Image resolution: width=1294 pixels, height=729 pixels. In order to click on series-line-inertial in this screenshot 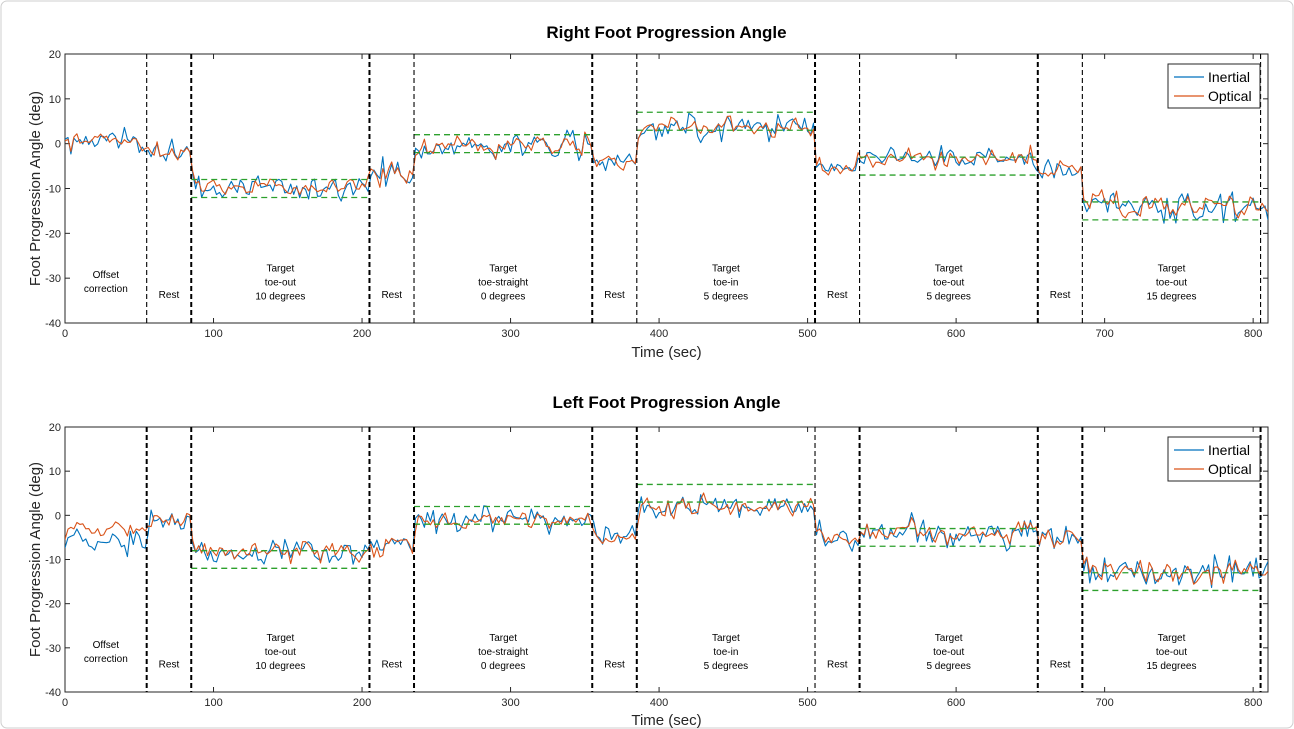, I will do `click(666, 168)`.